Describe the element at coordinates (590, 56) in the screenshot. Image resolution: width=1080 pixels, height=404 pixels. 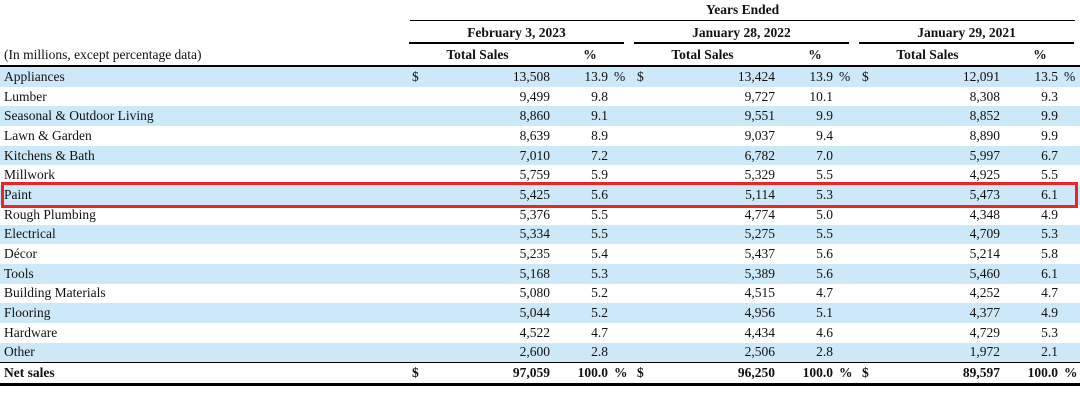
I see `percent-header-fy2023: %` at that location.